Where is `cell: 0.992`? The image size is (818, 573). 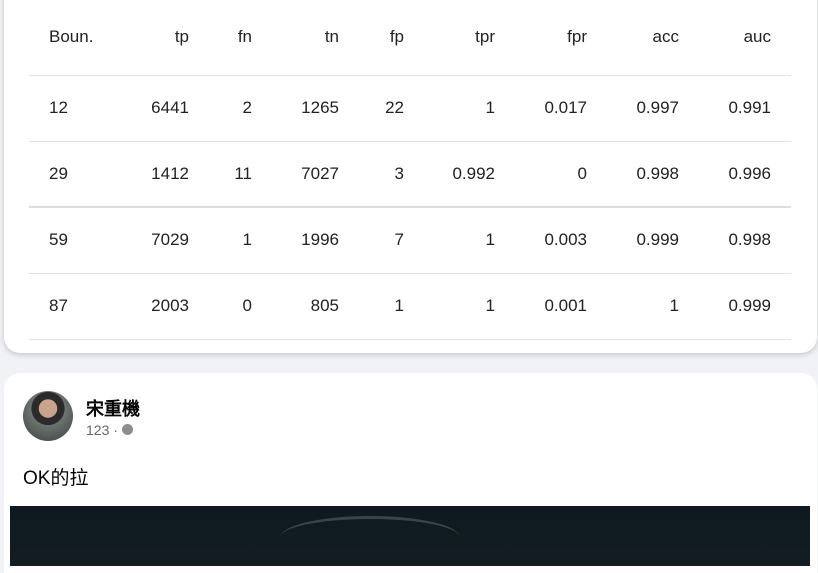 cell: 0.992 is located at coordinates (469, 174).